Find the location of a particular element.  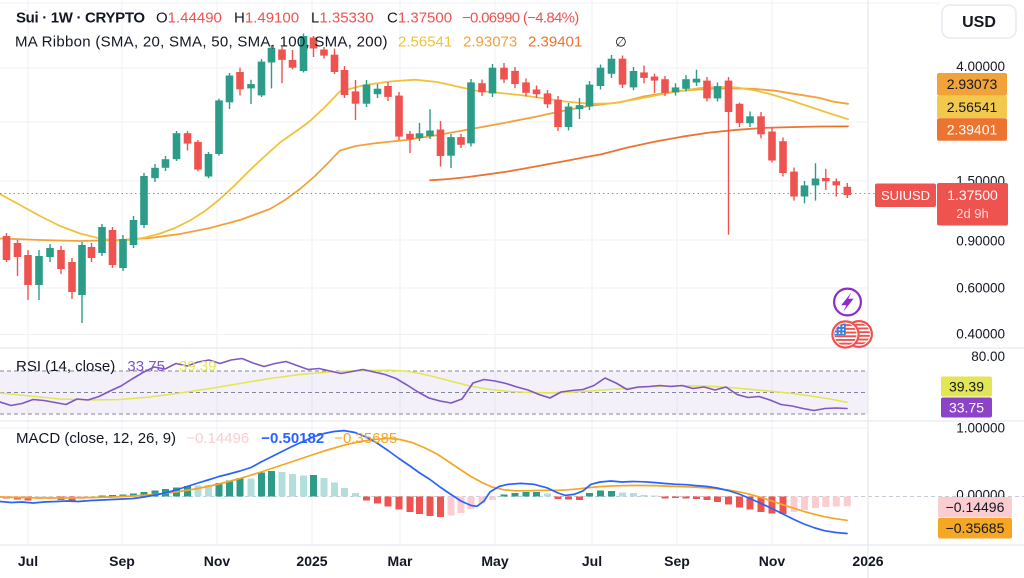

svg-text: 1.00000 is located at coordinates (980, 428).